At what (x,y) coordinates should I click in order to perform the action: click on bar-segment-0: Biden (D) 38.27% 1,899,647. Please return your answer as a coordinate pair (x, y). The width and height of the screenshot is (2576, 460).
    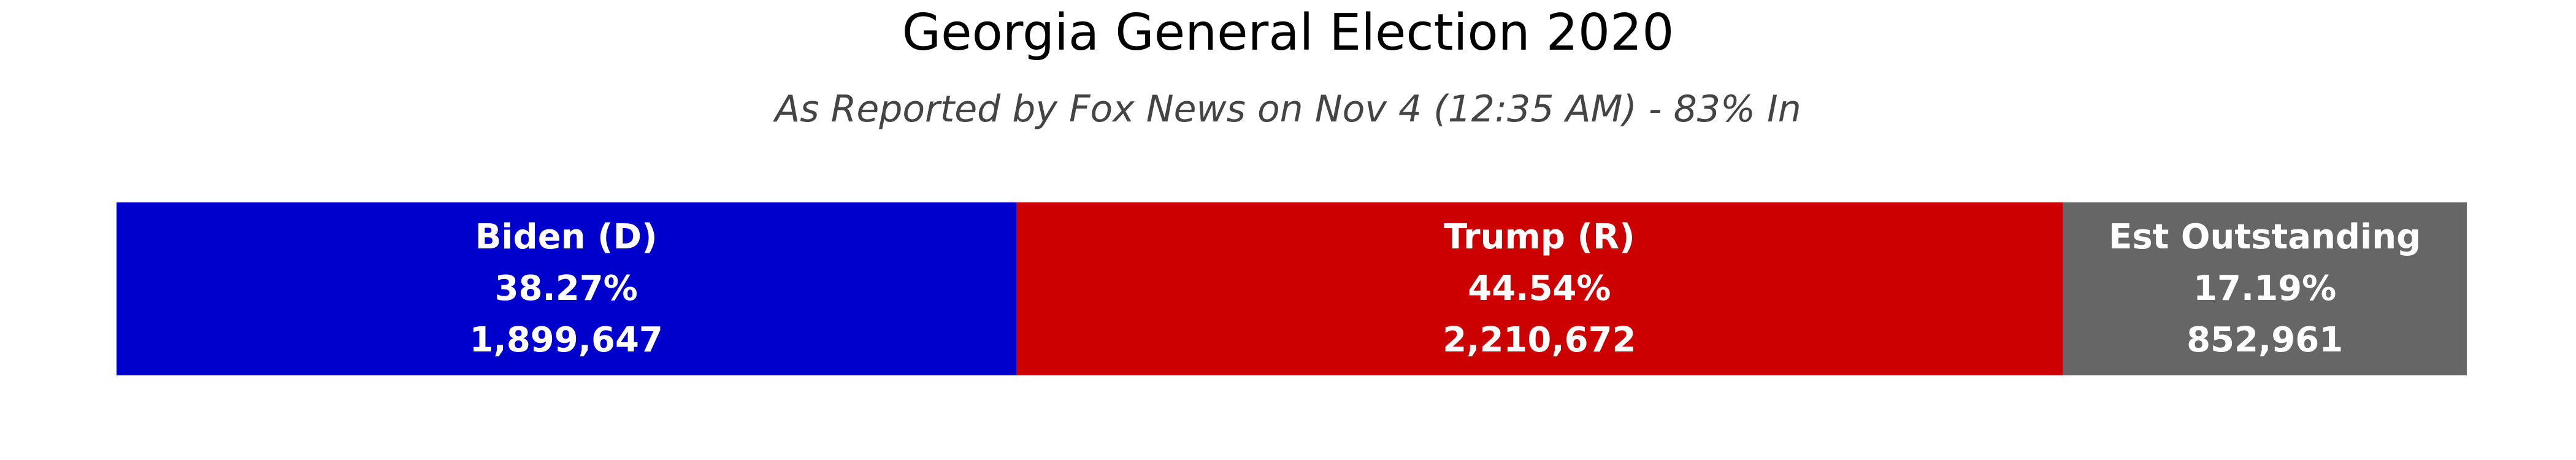
    Looking at the image, I should click on (566, 288).